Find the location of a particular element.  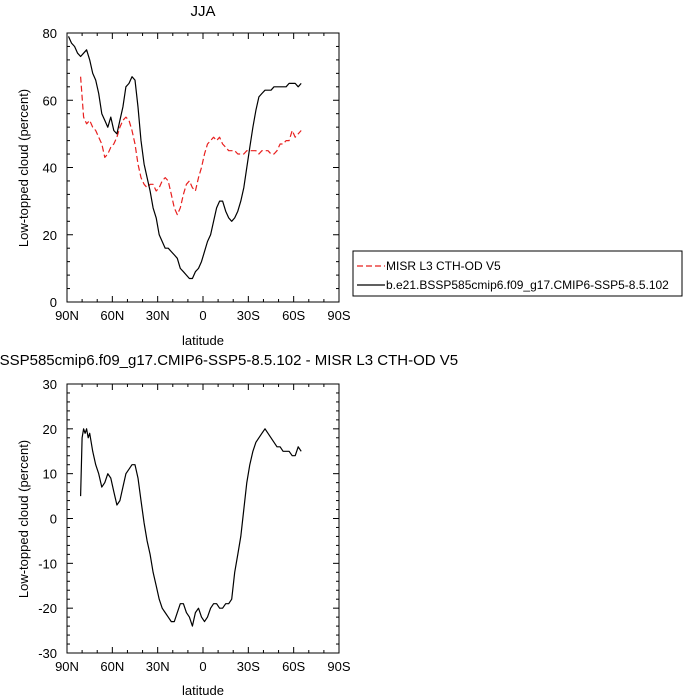

bottom-chart-x-axis-title: latitude is located at coordinates (203, 690).